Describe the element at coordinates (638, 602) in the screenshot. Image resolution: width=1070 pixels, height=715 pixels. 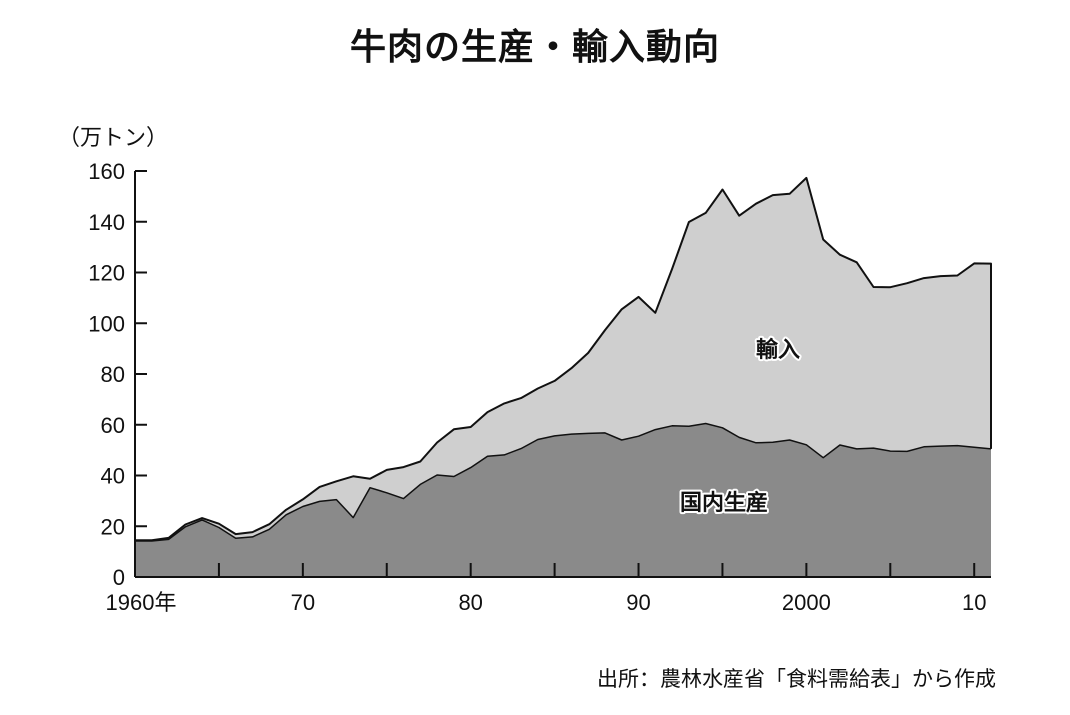
I see `x-tick-label-1990: 90` at that location.